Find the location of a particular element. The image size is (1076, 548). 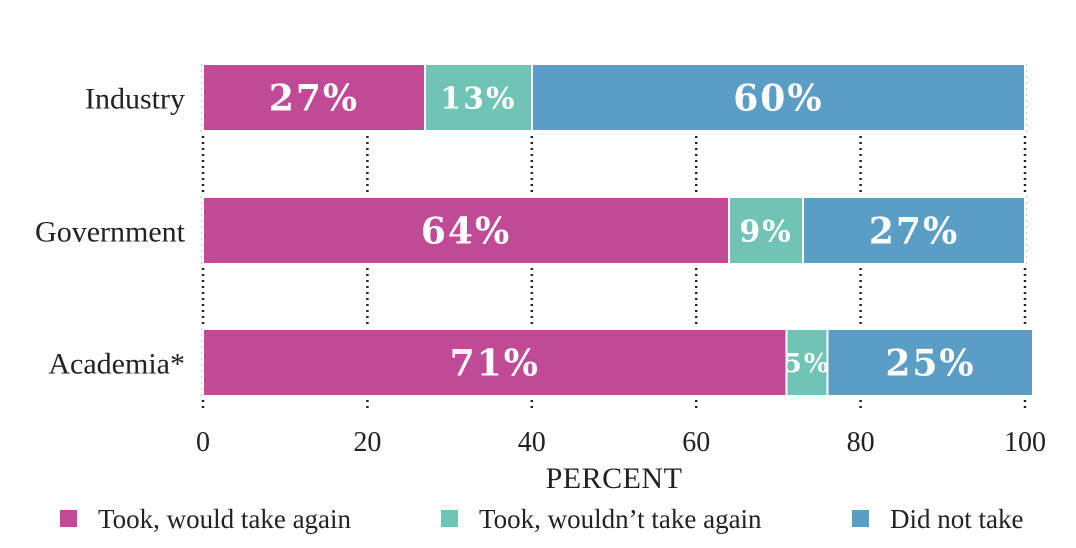

bar-academia-did-not-take is located at coordinates (930, 362).